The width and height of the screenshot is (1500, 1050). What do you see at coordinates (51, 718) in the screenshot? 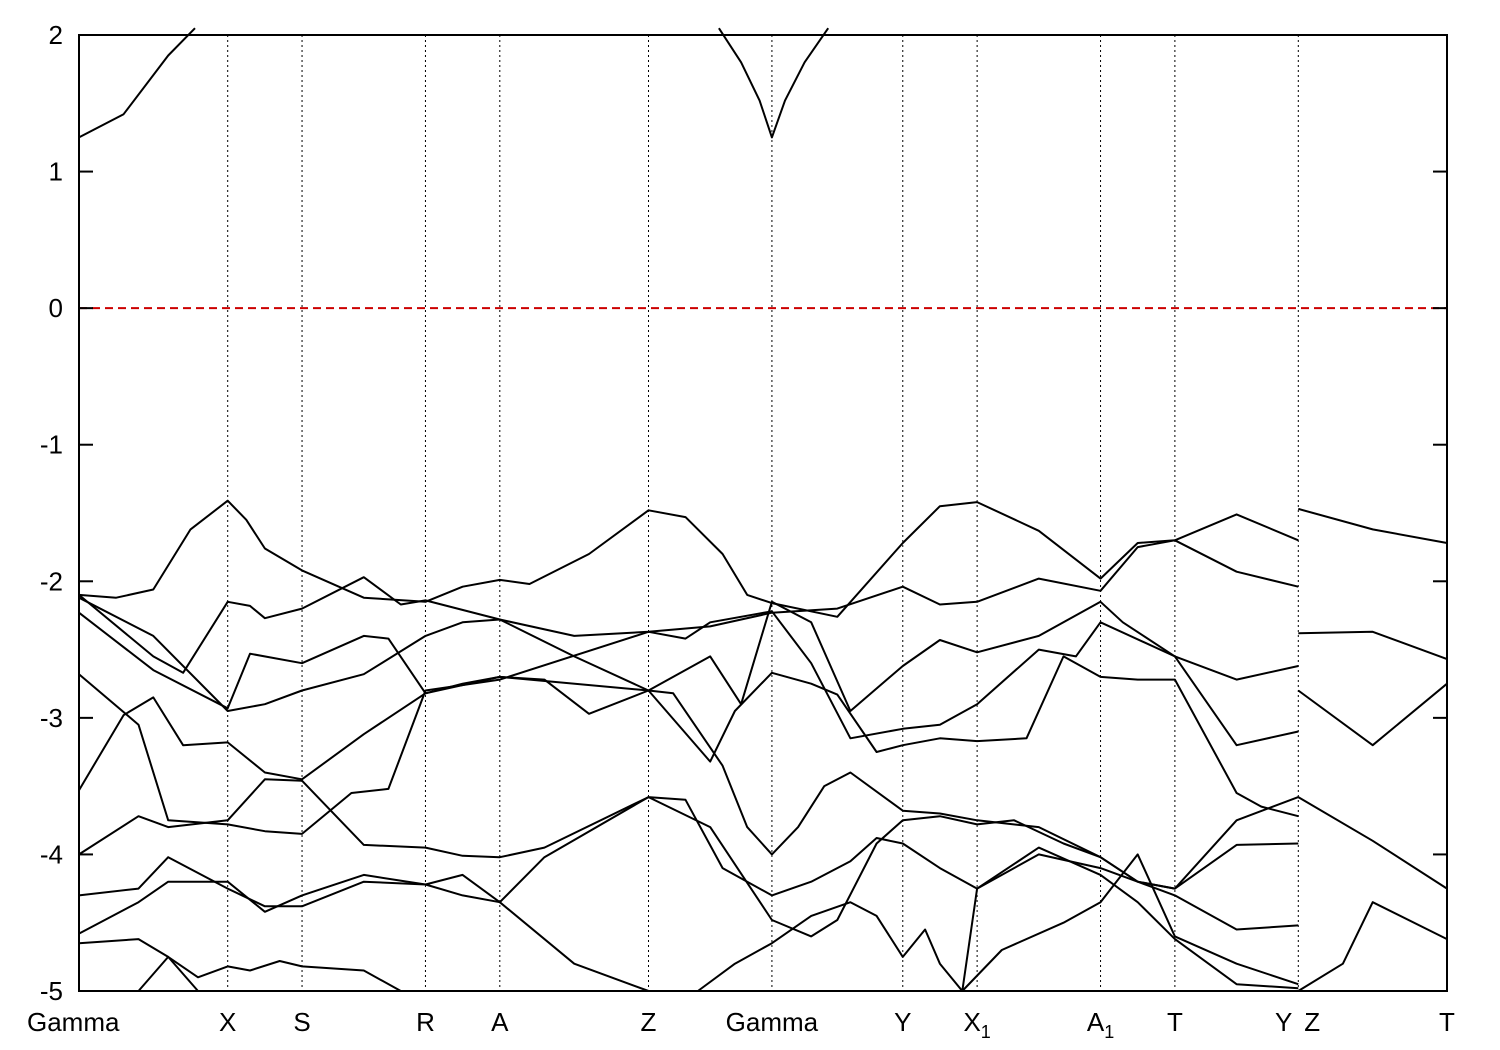
I see `y-tick-label: -3` at bounding box center [51, 718].